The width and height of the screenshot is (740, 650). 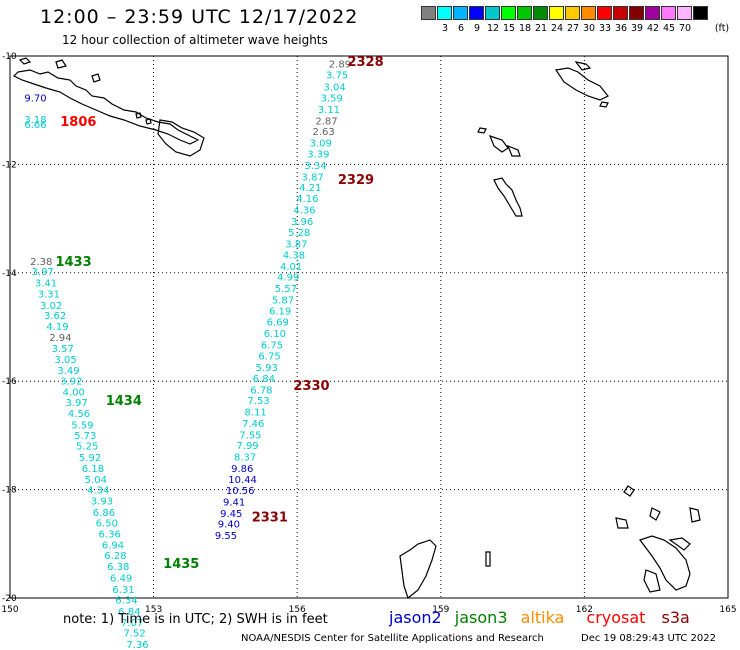 What do you see at coordinates (9, 57) in the screenshot?
I see `lat-label: -10` at bounding box center [9, 57].